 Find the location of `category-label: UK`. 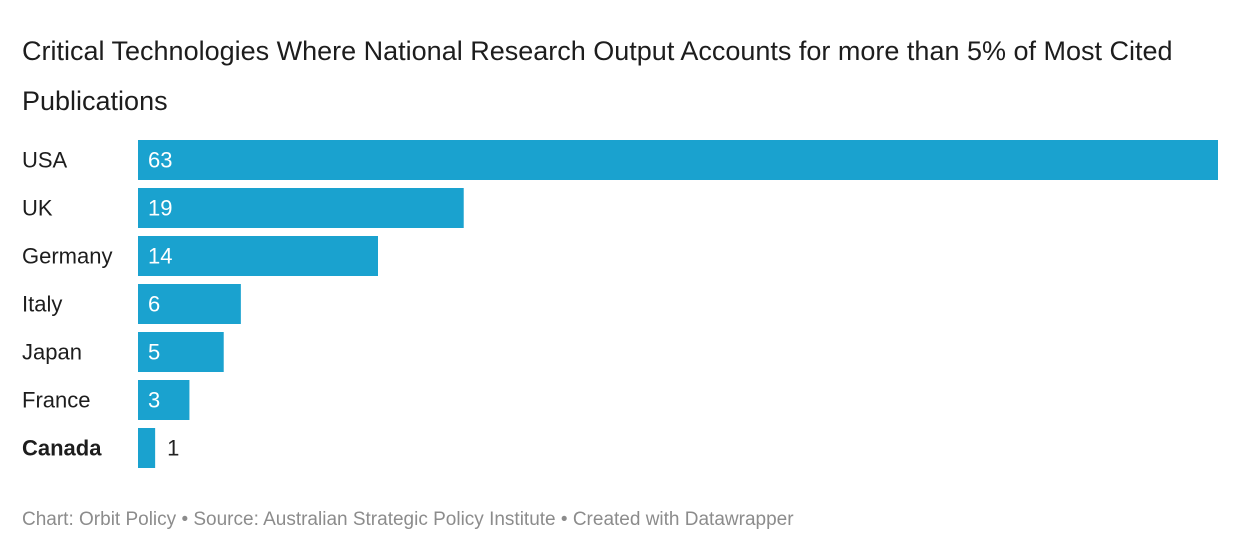

category-label: UK is located at coordinates (37, 208).